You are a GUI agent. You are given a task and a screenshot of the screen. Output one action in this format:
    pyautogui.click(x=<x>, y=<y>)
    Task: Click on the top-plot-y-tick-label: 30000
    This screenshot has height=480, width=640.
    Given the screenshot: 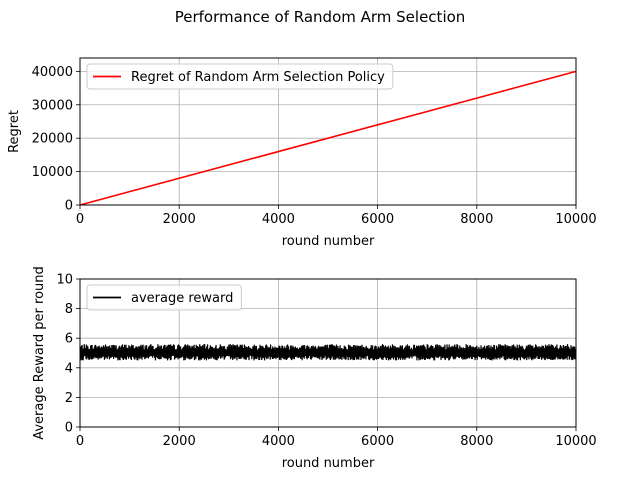 What is the action you would take?
    pyautogui.click(x=52, y=105)
    